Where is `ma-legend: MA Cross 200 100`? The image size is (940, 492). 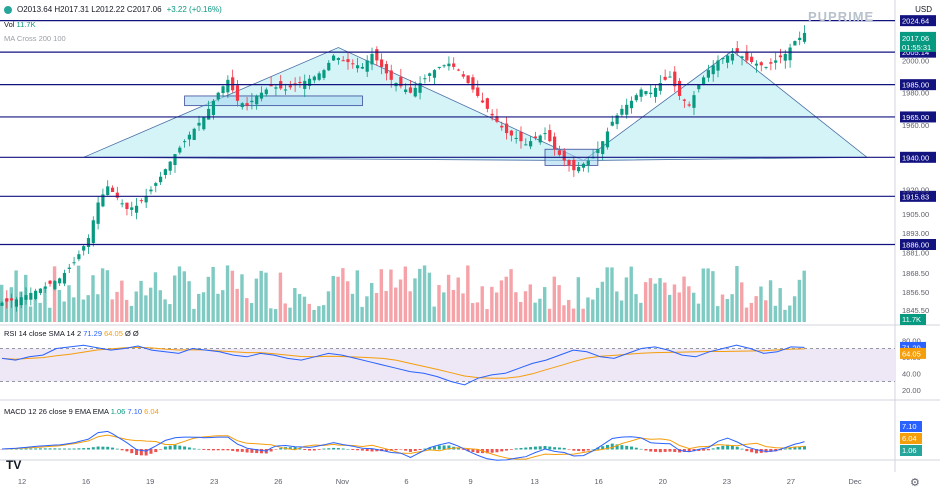 ma-legend: MA Cross 200 100 is located at coordinates (35, 38).